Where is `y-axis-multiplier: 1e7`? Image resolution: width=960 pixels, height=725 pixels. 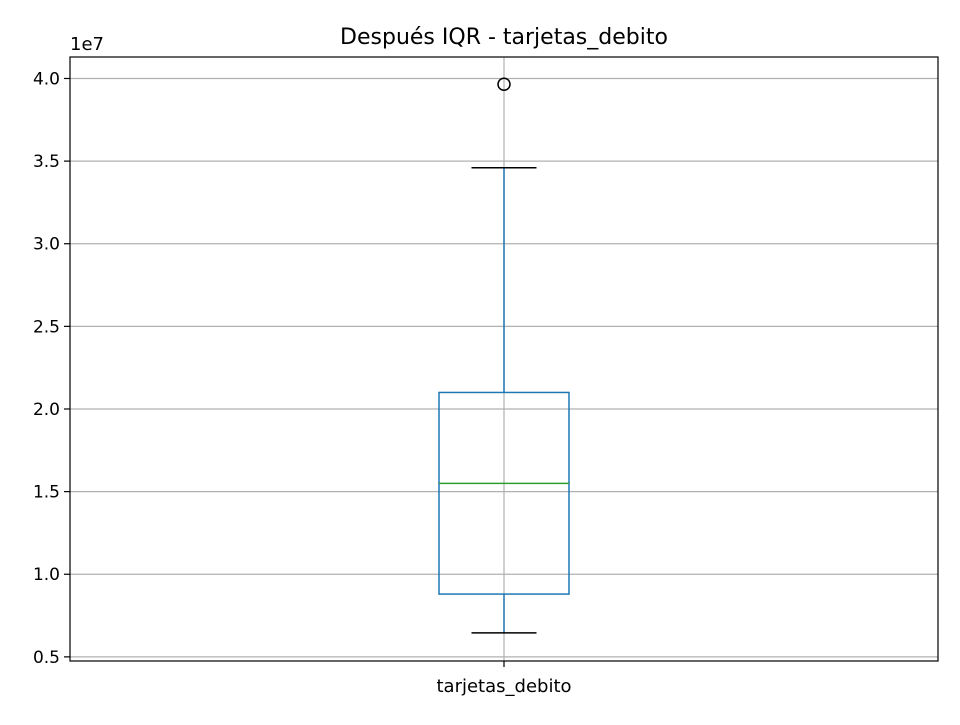 y-axis-multiplier: 1e7 is located at coordinates (87, 44).